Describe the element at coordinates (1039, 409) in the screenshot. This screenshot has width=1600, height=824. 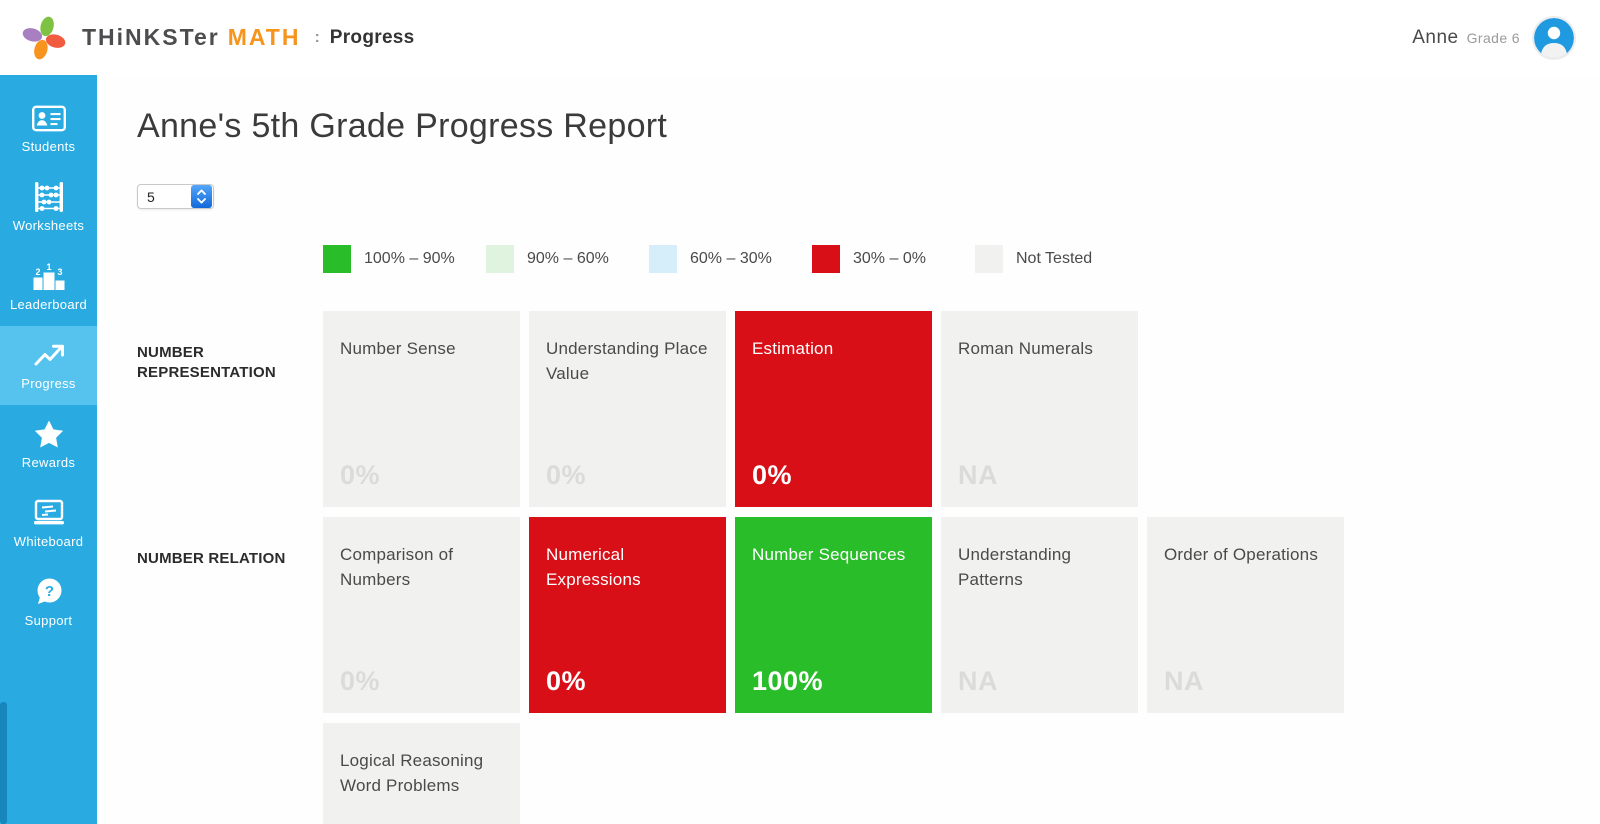
I see `topic-cell: Roman Numerals NA` at that location.